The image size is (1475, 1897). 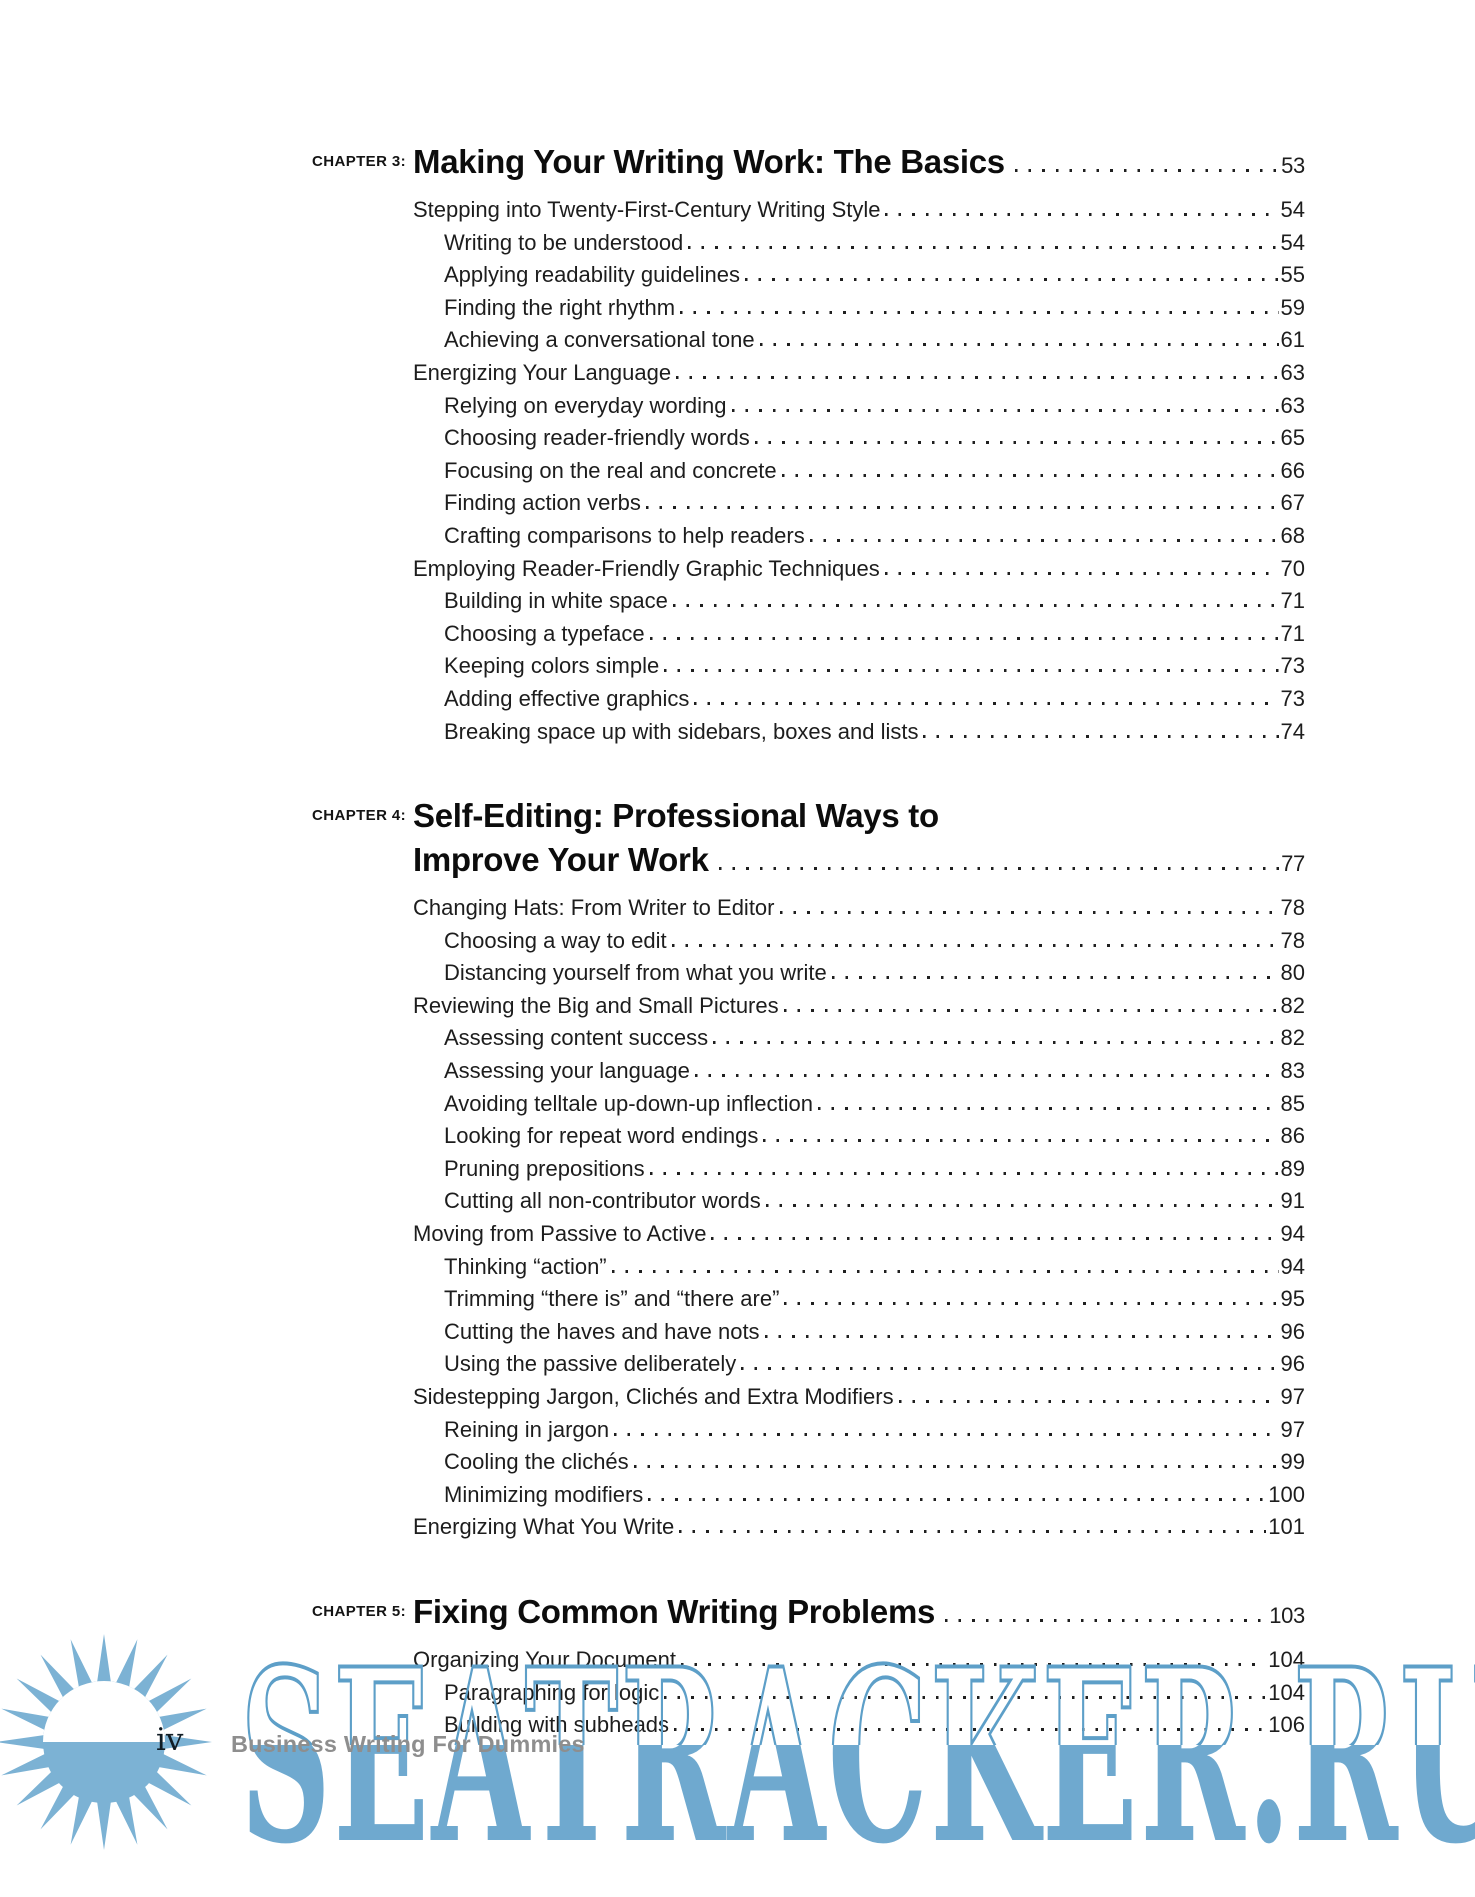 What do you see at coordinates (1292, 1005) in the screenshot?
I see `toc-entry-page-number: 82` at bounding box center [1292, 1005].